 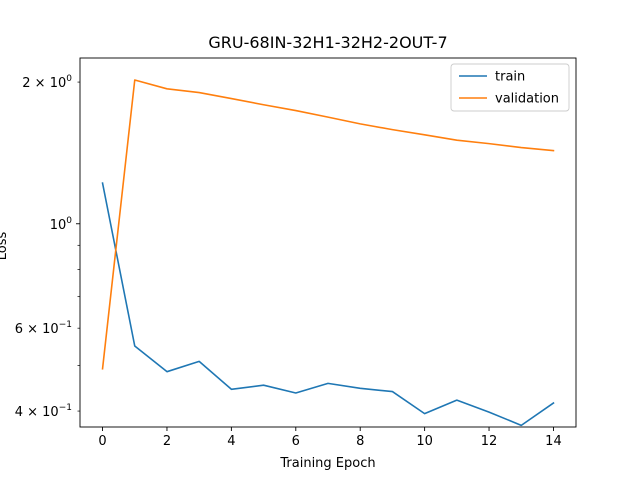 I want to click on legend: train validation, so click(x=510, y=87).